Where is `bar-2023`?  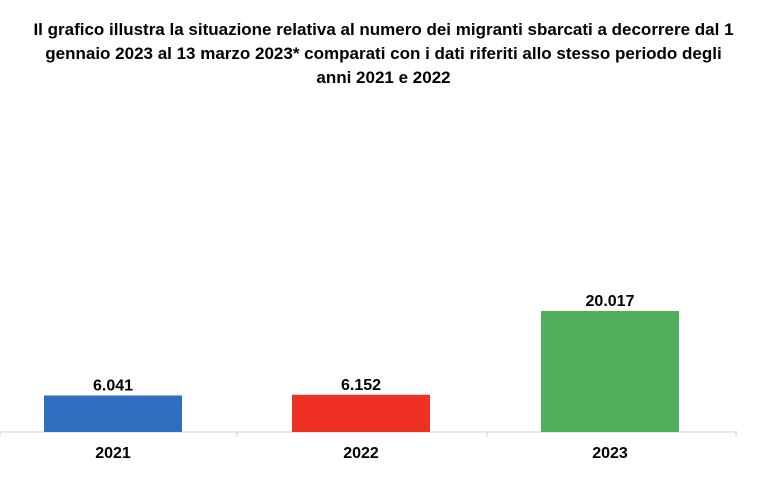 bar-2023 is located at coordinates (610, 371).